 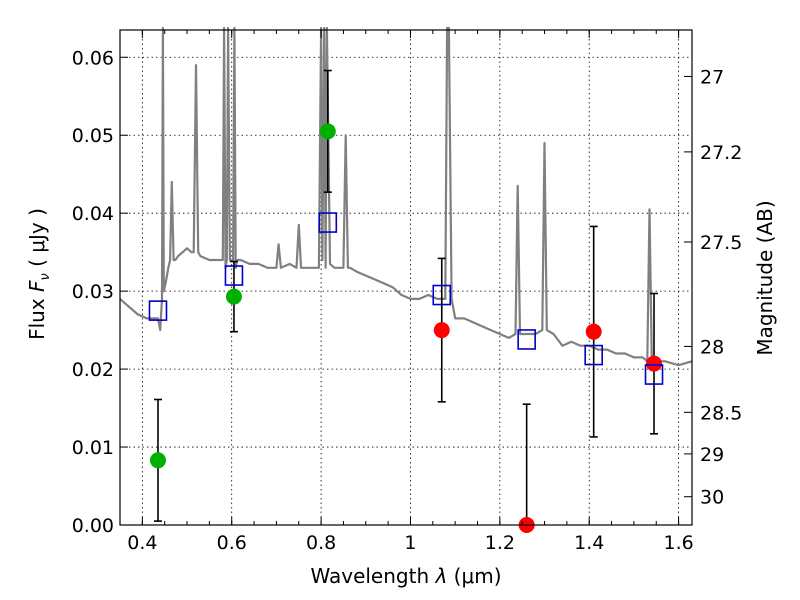 What do you see at coordinates (712, 455) in the screenshot?
I see `magnitude-tick-label: 29` at bounding box center [712, 455].